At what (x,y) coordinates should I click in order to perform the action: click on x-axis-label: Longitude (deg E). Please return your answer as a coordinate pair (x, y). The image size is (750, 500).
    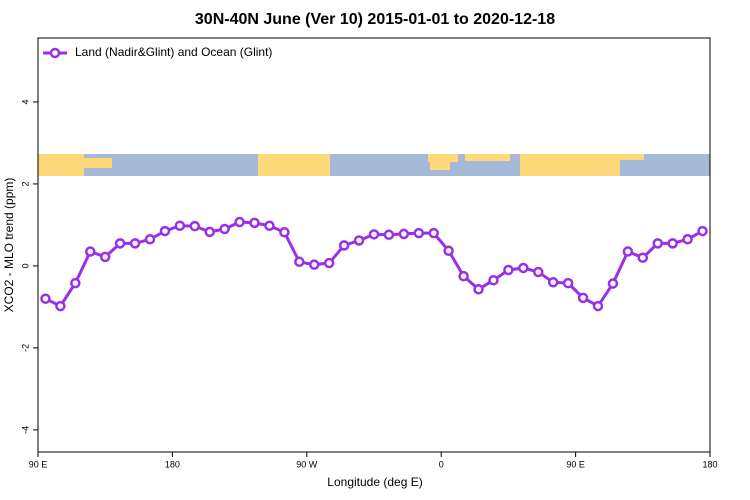
    Looking at the image, I should click on (374, 482).